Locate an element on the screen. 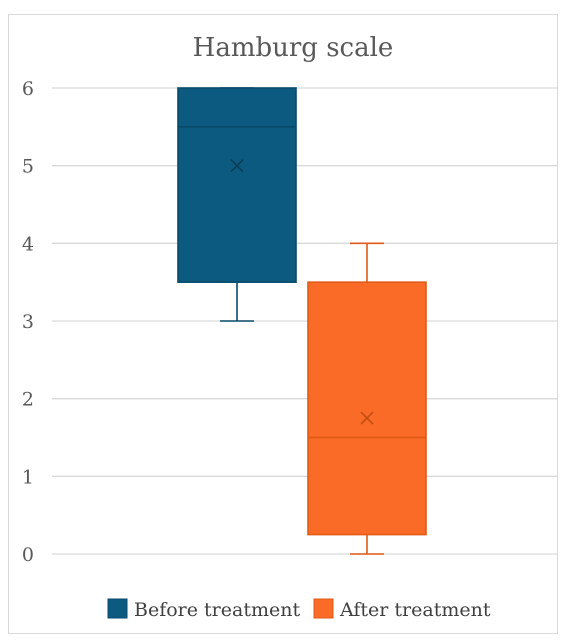 This screenshot has width=563, height=643. legend-label: After treatment is located at coordinates (415, 610).